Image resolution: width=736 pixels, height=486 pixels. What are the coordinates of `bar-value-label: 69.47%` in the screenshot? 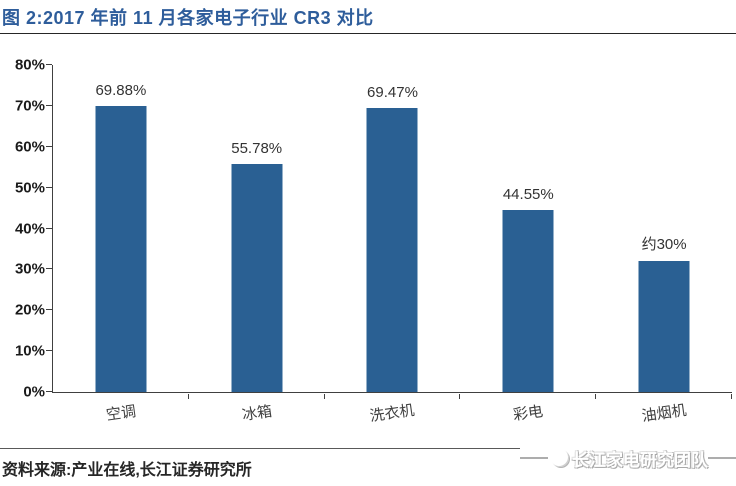 It's located at (392, 93).